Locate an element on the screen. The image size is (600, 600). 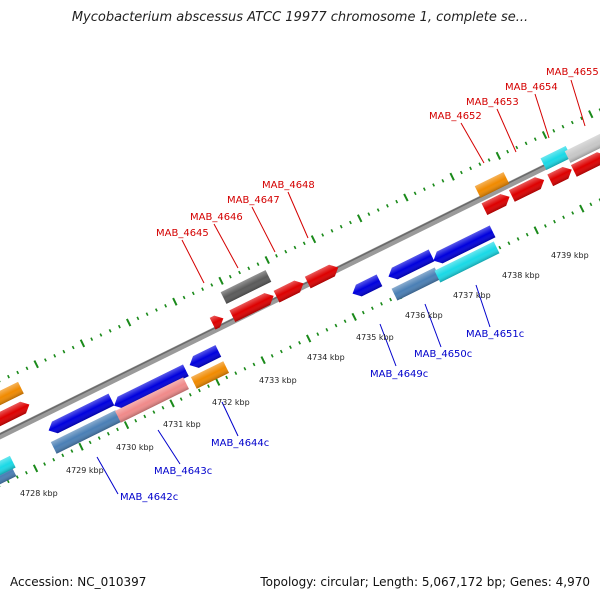
feature-mab-4650c is located at coordinates (411, 264).